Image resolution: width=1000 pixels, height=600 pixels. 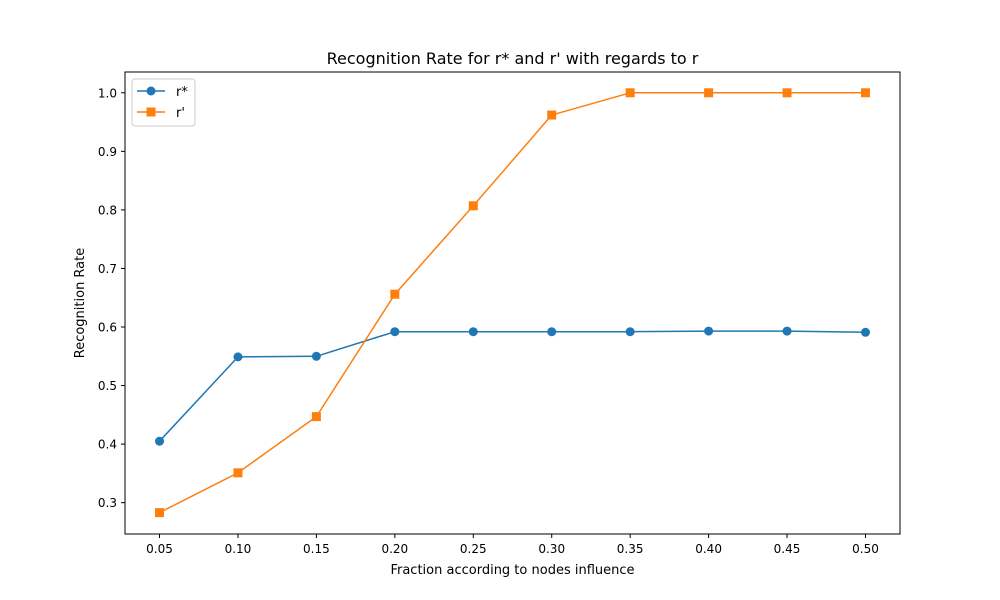 I want to click on y-tick-label: 0.7, so click(x=107, y=269).